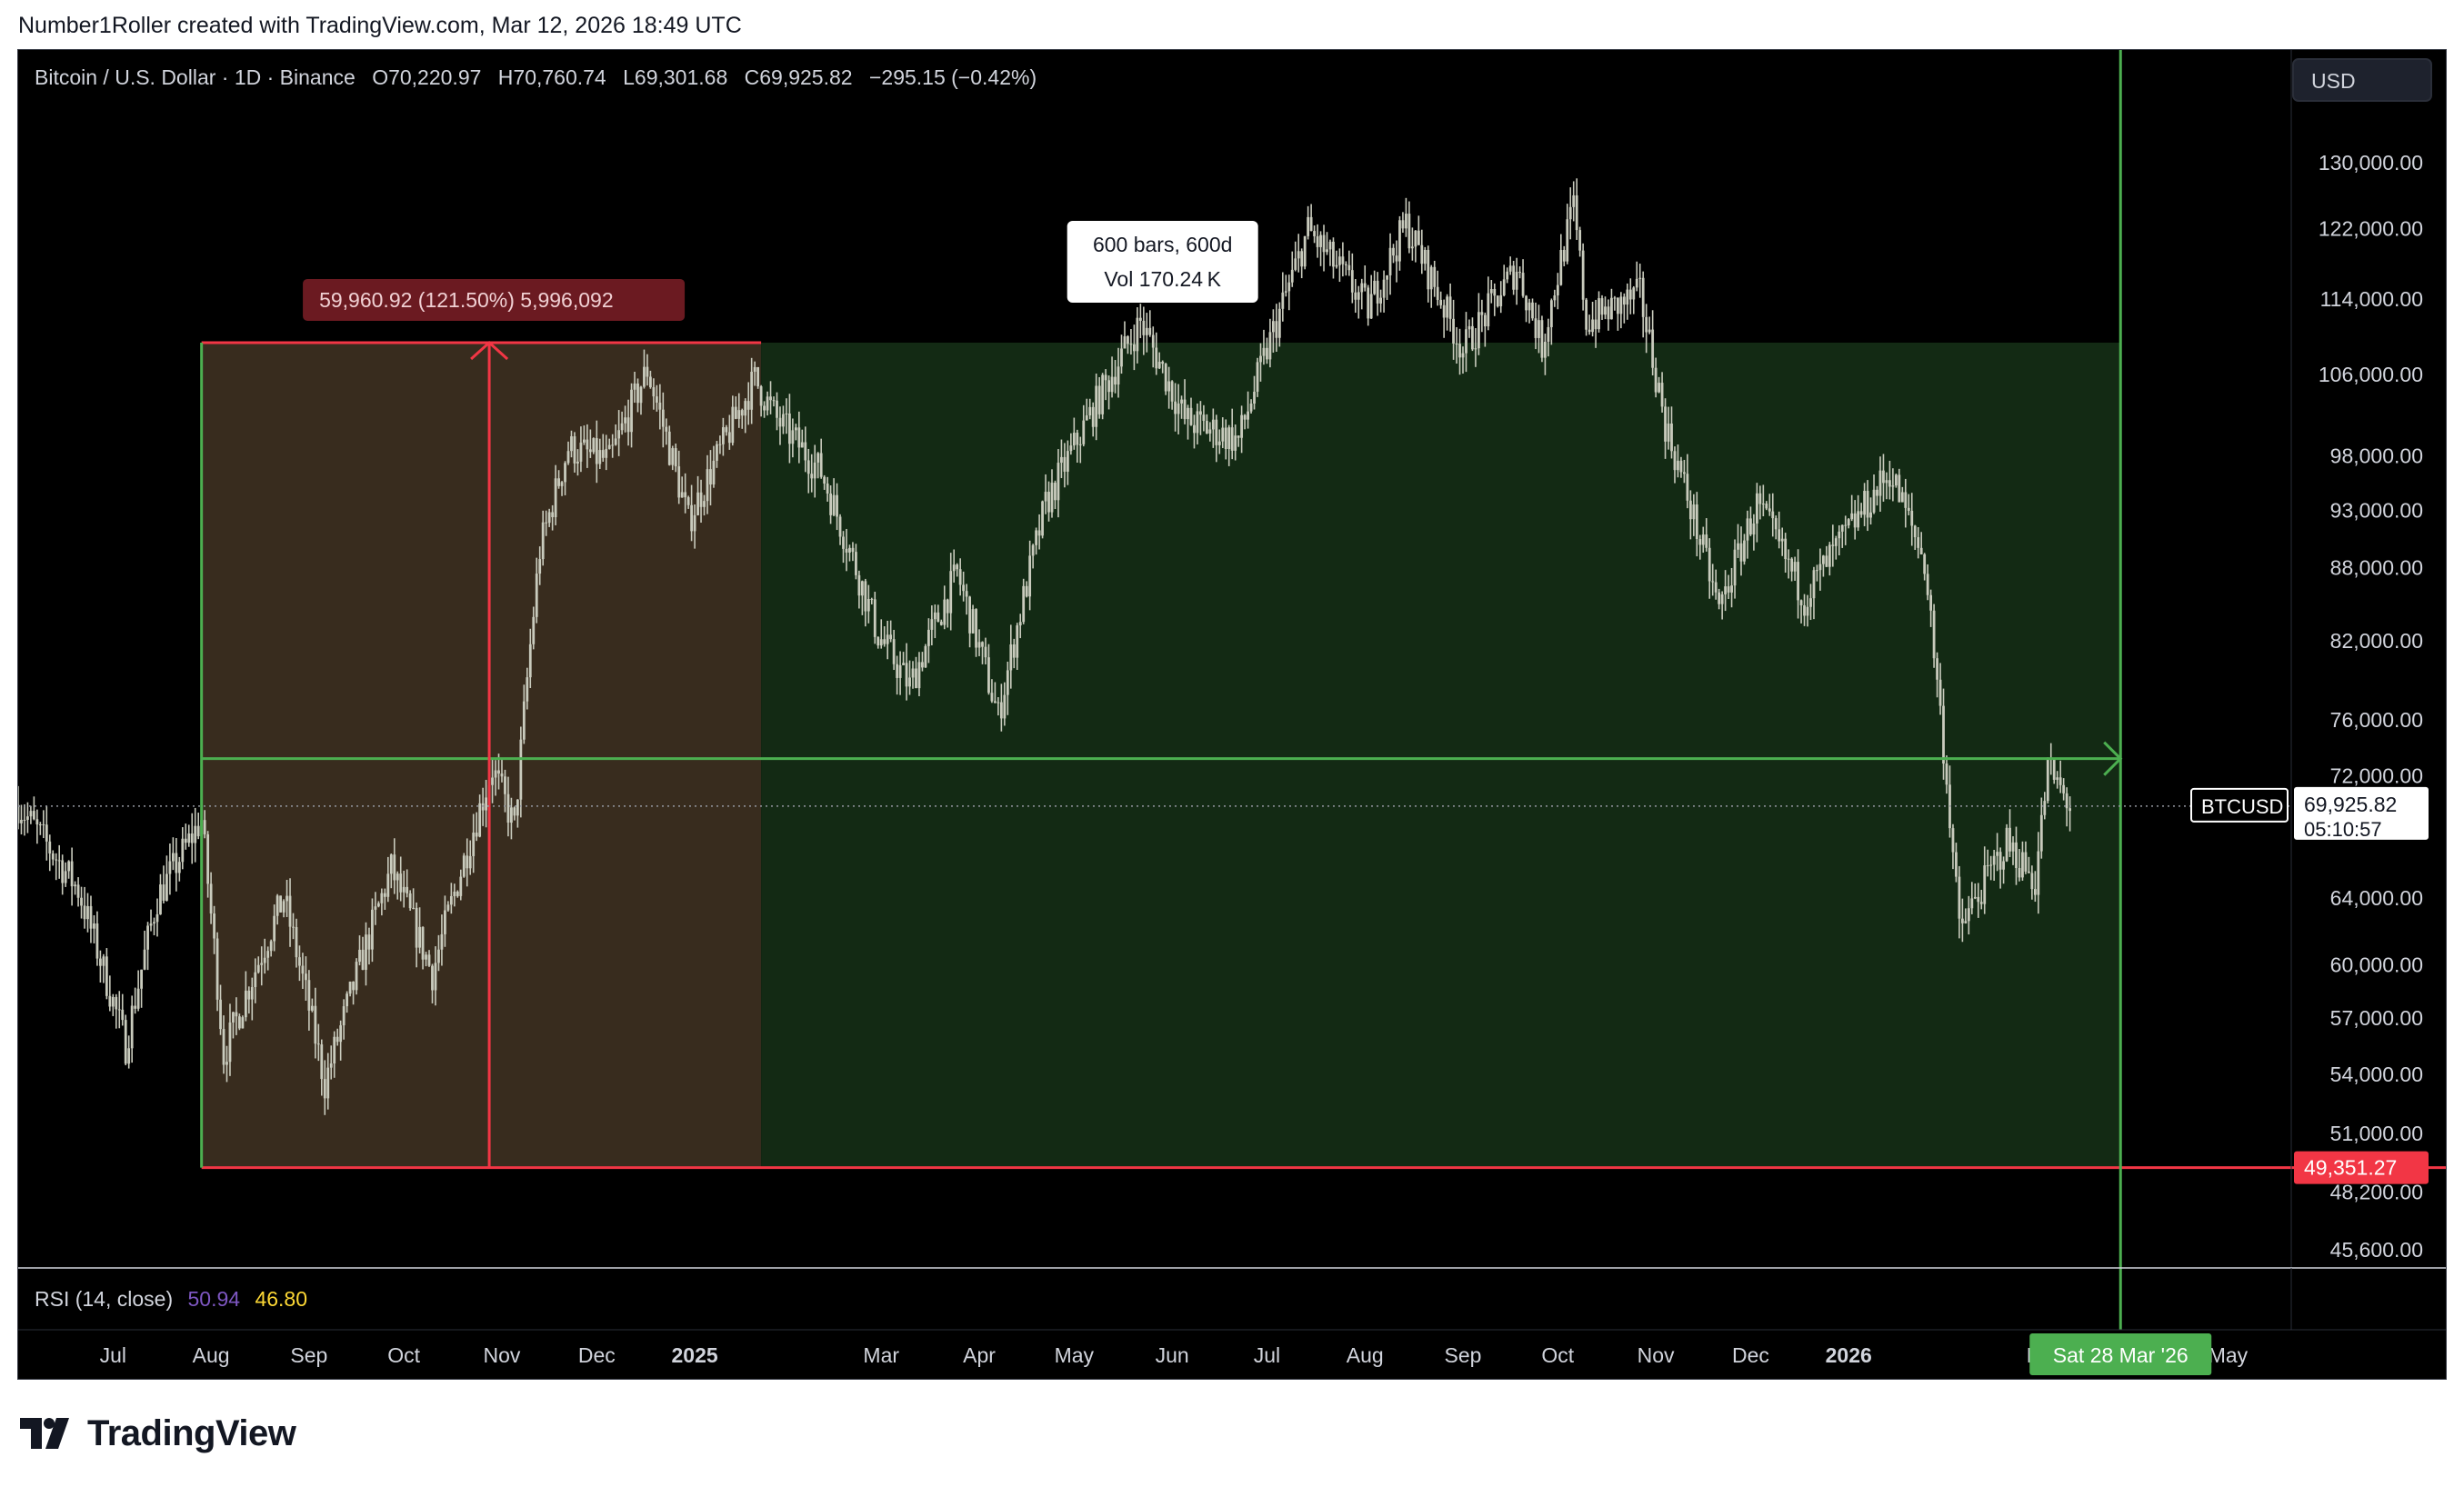 This screenshot has width=2464, height=1487. What do you see at coordinates (158, 1434) in the screenshot?
I see `tradingview-logo: TradingView` at bounding box center [158, 1434].